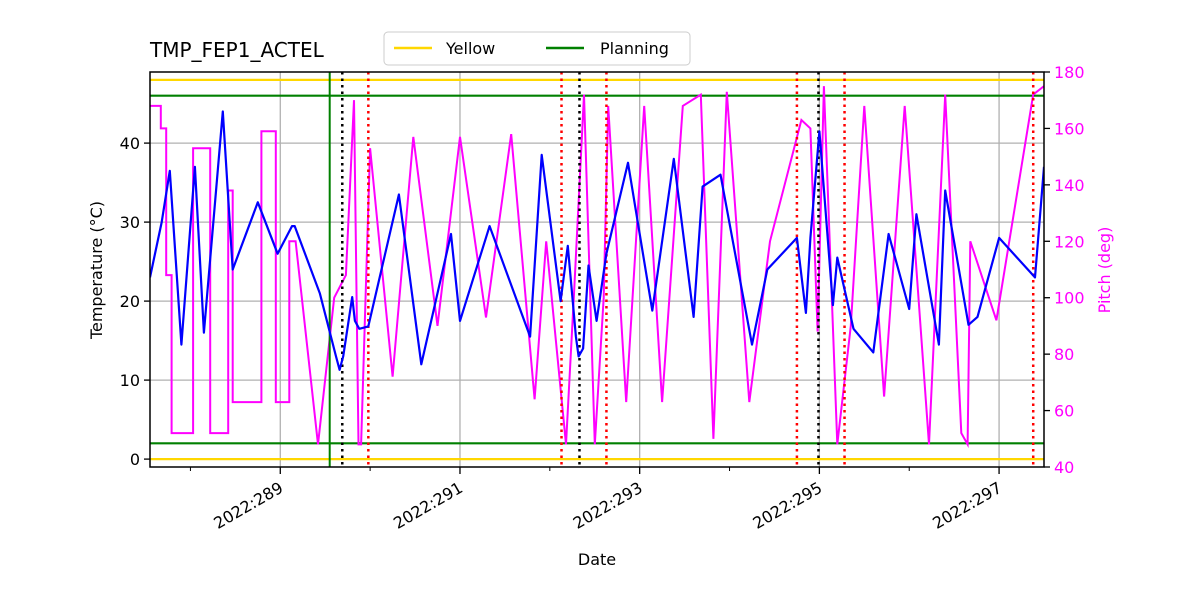 The image size is (1200, 600). What do you see at coordinates (130, 222) in the screenshot?
I see `y-tick-label: 30` at bounding box center [130, 222].